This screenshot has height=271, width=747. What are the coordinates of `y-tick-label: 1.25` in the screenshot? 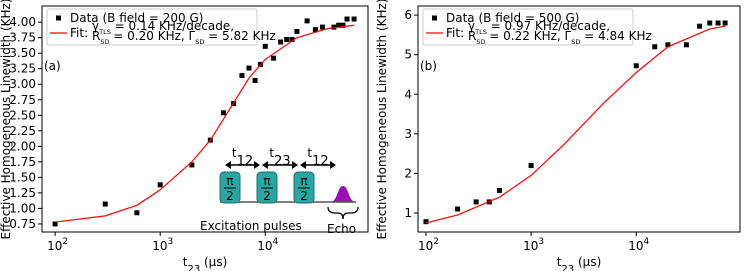 It's located at (22, 193).